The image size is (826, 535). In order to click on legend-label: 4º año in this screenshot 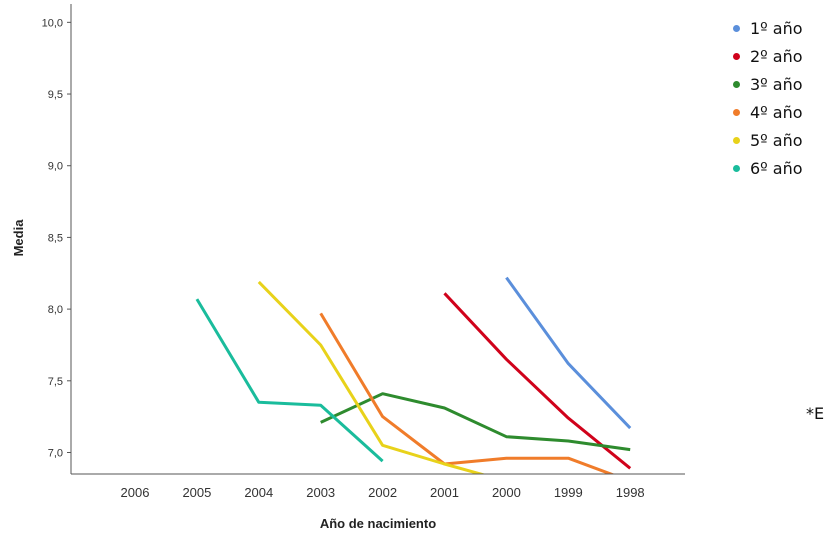, I will do `click(776, 112)`.